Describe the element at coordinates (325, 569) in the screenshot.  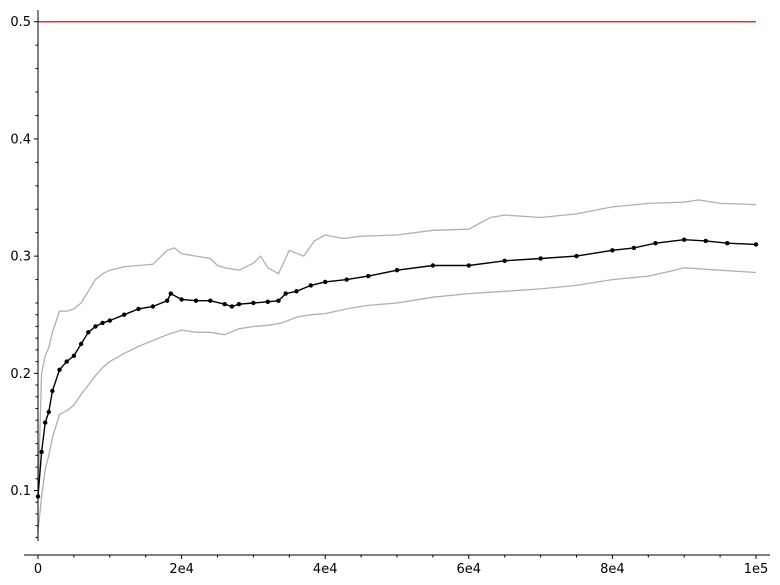
I see `x-tick-label: 4e4` at that location.